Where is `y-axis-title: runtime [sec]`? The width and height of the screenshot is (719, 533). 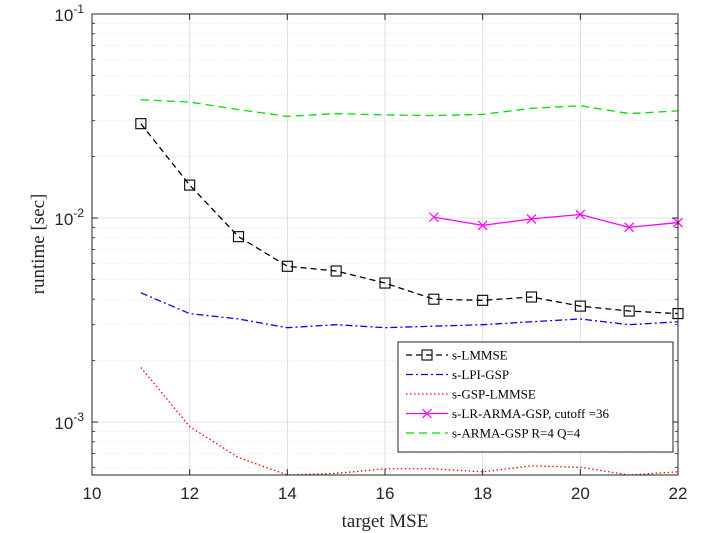
y-axis-title: runtime [sec] is located at coordinates (38, 244).